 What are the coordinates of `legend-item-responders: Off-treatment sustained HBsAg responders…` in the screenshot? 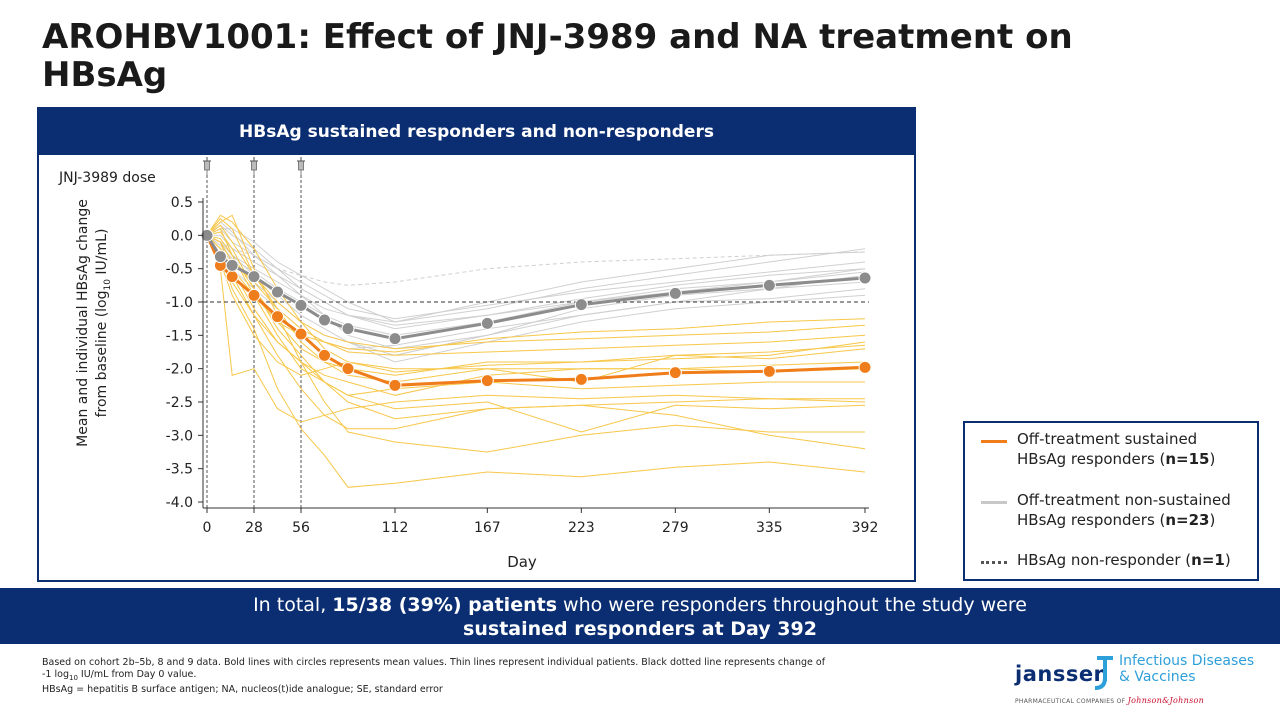 It's located at (1098, 449).